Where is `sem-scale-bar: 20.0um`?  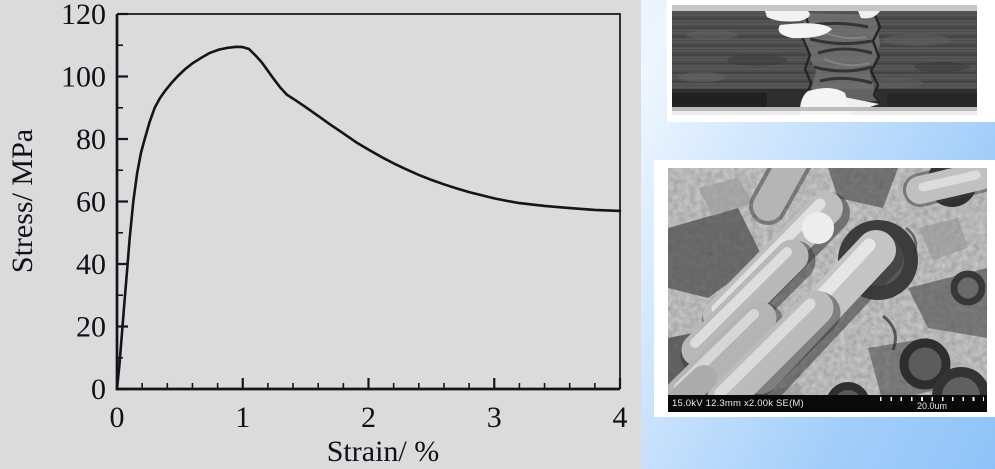
sem-scale-bar: 20.0um is located at coordinates (932, 403).